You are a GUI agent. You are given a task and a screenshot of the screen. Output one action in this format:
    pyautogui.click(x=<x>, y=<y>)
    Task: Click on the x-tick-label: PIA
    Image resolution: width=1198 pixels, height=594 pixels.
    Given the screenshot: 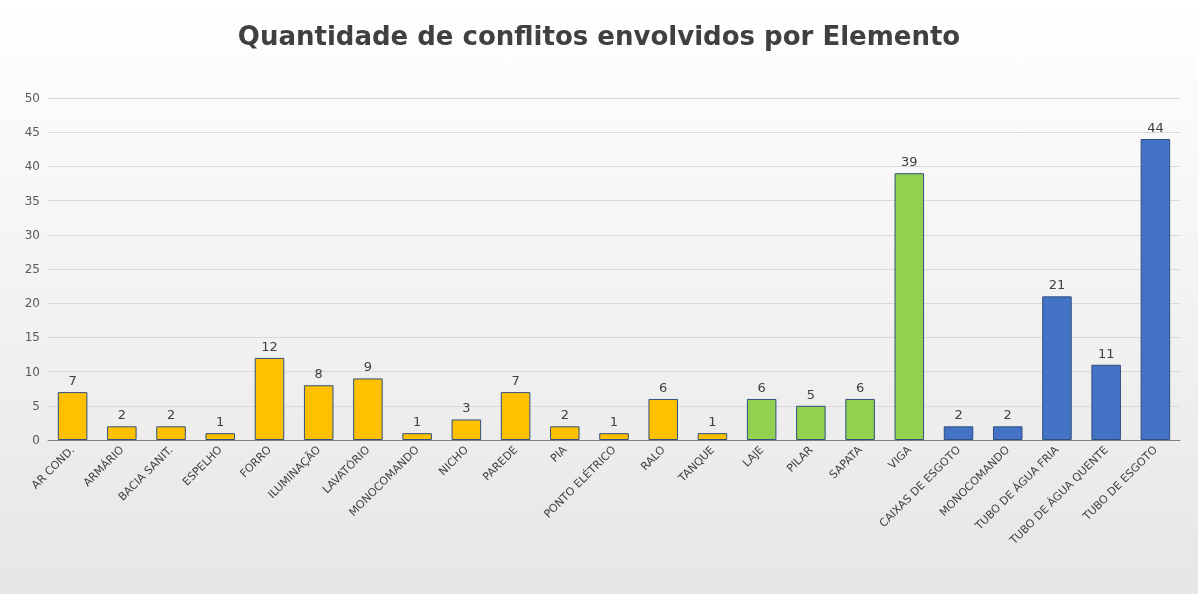 What is the action you would take?
    pyautogui.click(x=558, y=454)
    